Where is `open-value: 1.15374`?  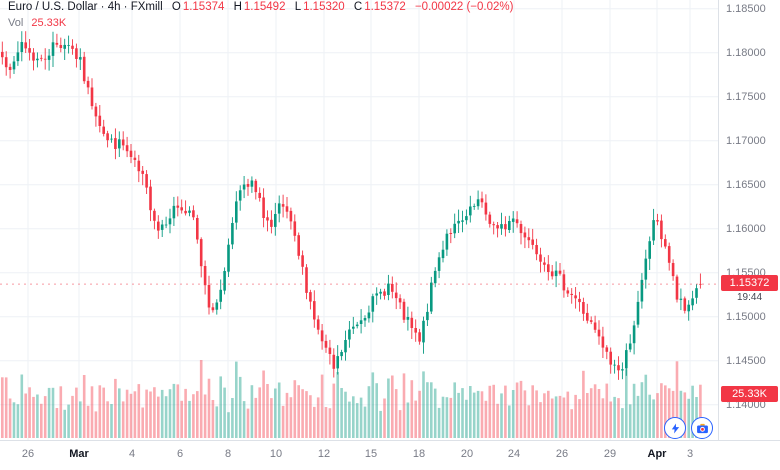
open-value: 1.15374 is located at coordinates (203, 7).